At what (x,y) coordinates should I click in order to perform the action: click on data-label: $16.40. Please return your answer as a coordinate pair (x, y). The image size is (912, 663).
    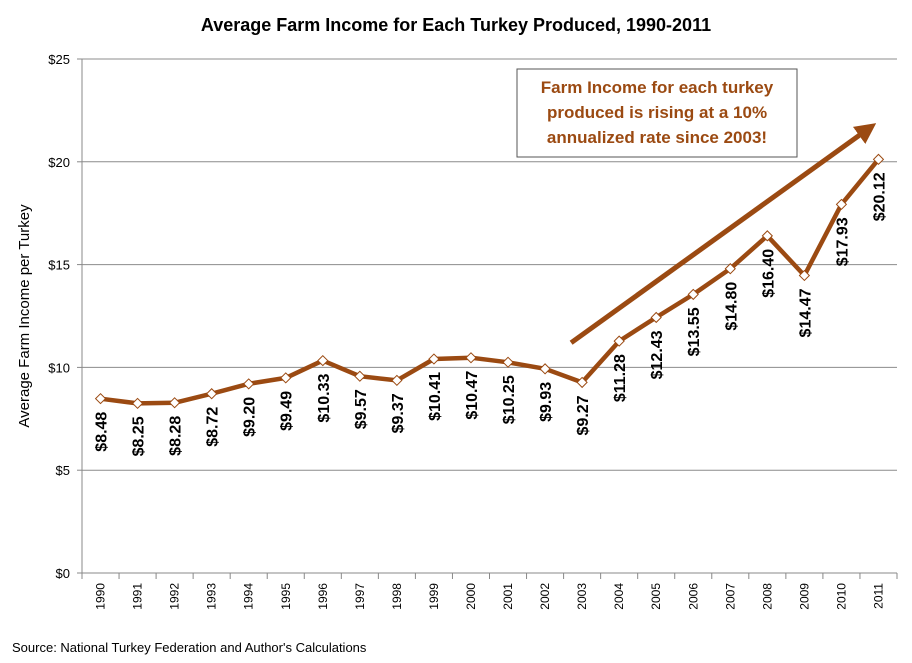
    Looking at the image, I should click on (768, 273).